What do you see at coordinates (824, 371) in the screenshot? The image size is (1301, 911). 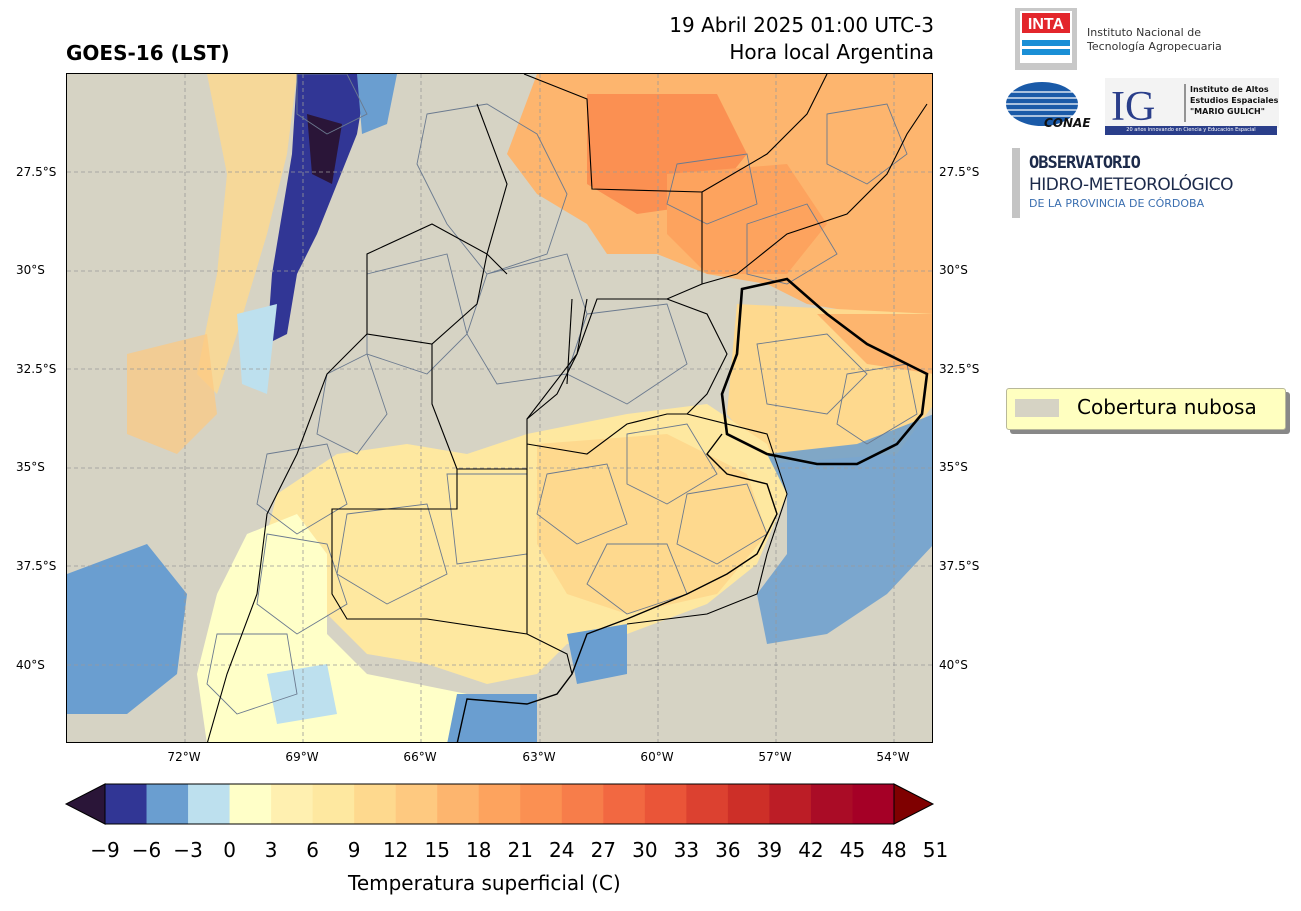 I see `uruguay-border` at bounding box center [824, 371].